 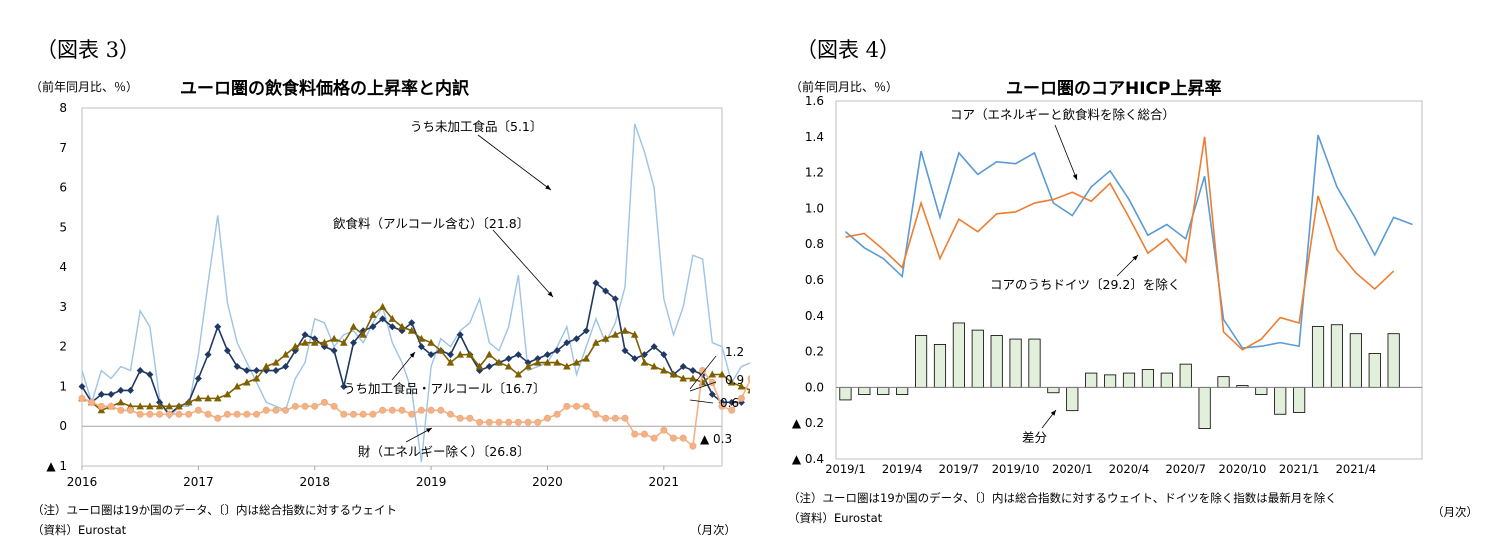 What do you see at coordinates (63, 386) in the screenshot?
I see `y-tick-label: 1` at bounding box center [63, 386].